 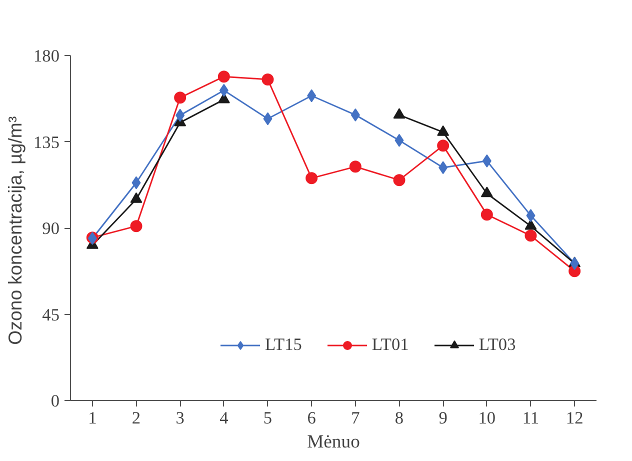 What do you see at coordinates (487, 418) in the screenshot?
I see `x-tick-label: 10` at bounding box center [487, 418].